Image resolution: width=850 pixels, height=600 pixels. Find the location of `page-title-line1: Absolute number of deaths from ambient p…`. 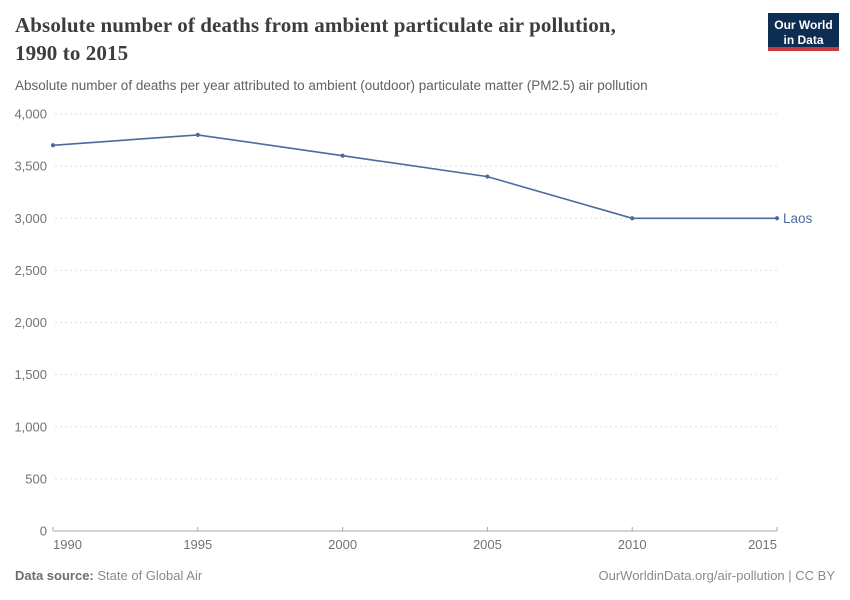

page-title-line1: Absolute number of deaths from ambient p… is located at coordinates (315, 25).